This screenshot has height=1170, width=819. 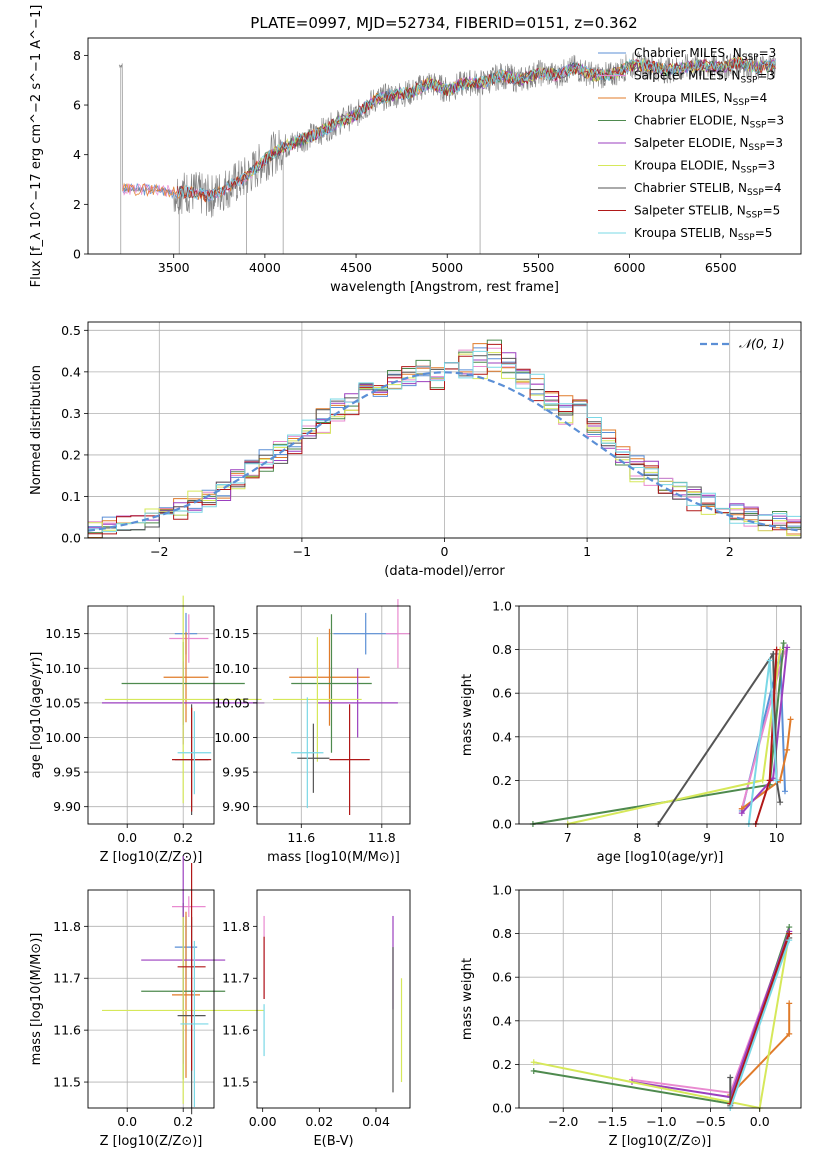 What do you see at coordinates (568, 837) in the screenshot?
I see `x-tick-label: 7` at bounding box center [568, 837].